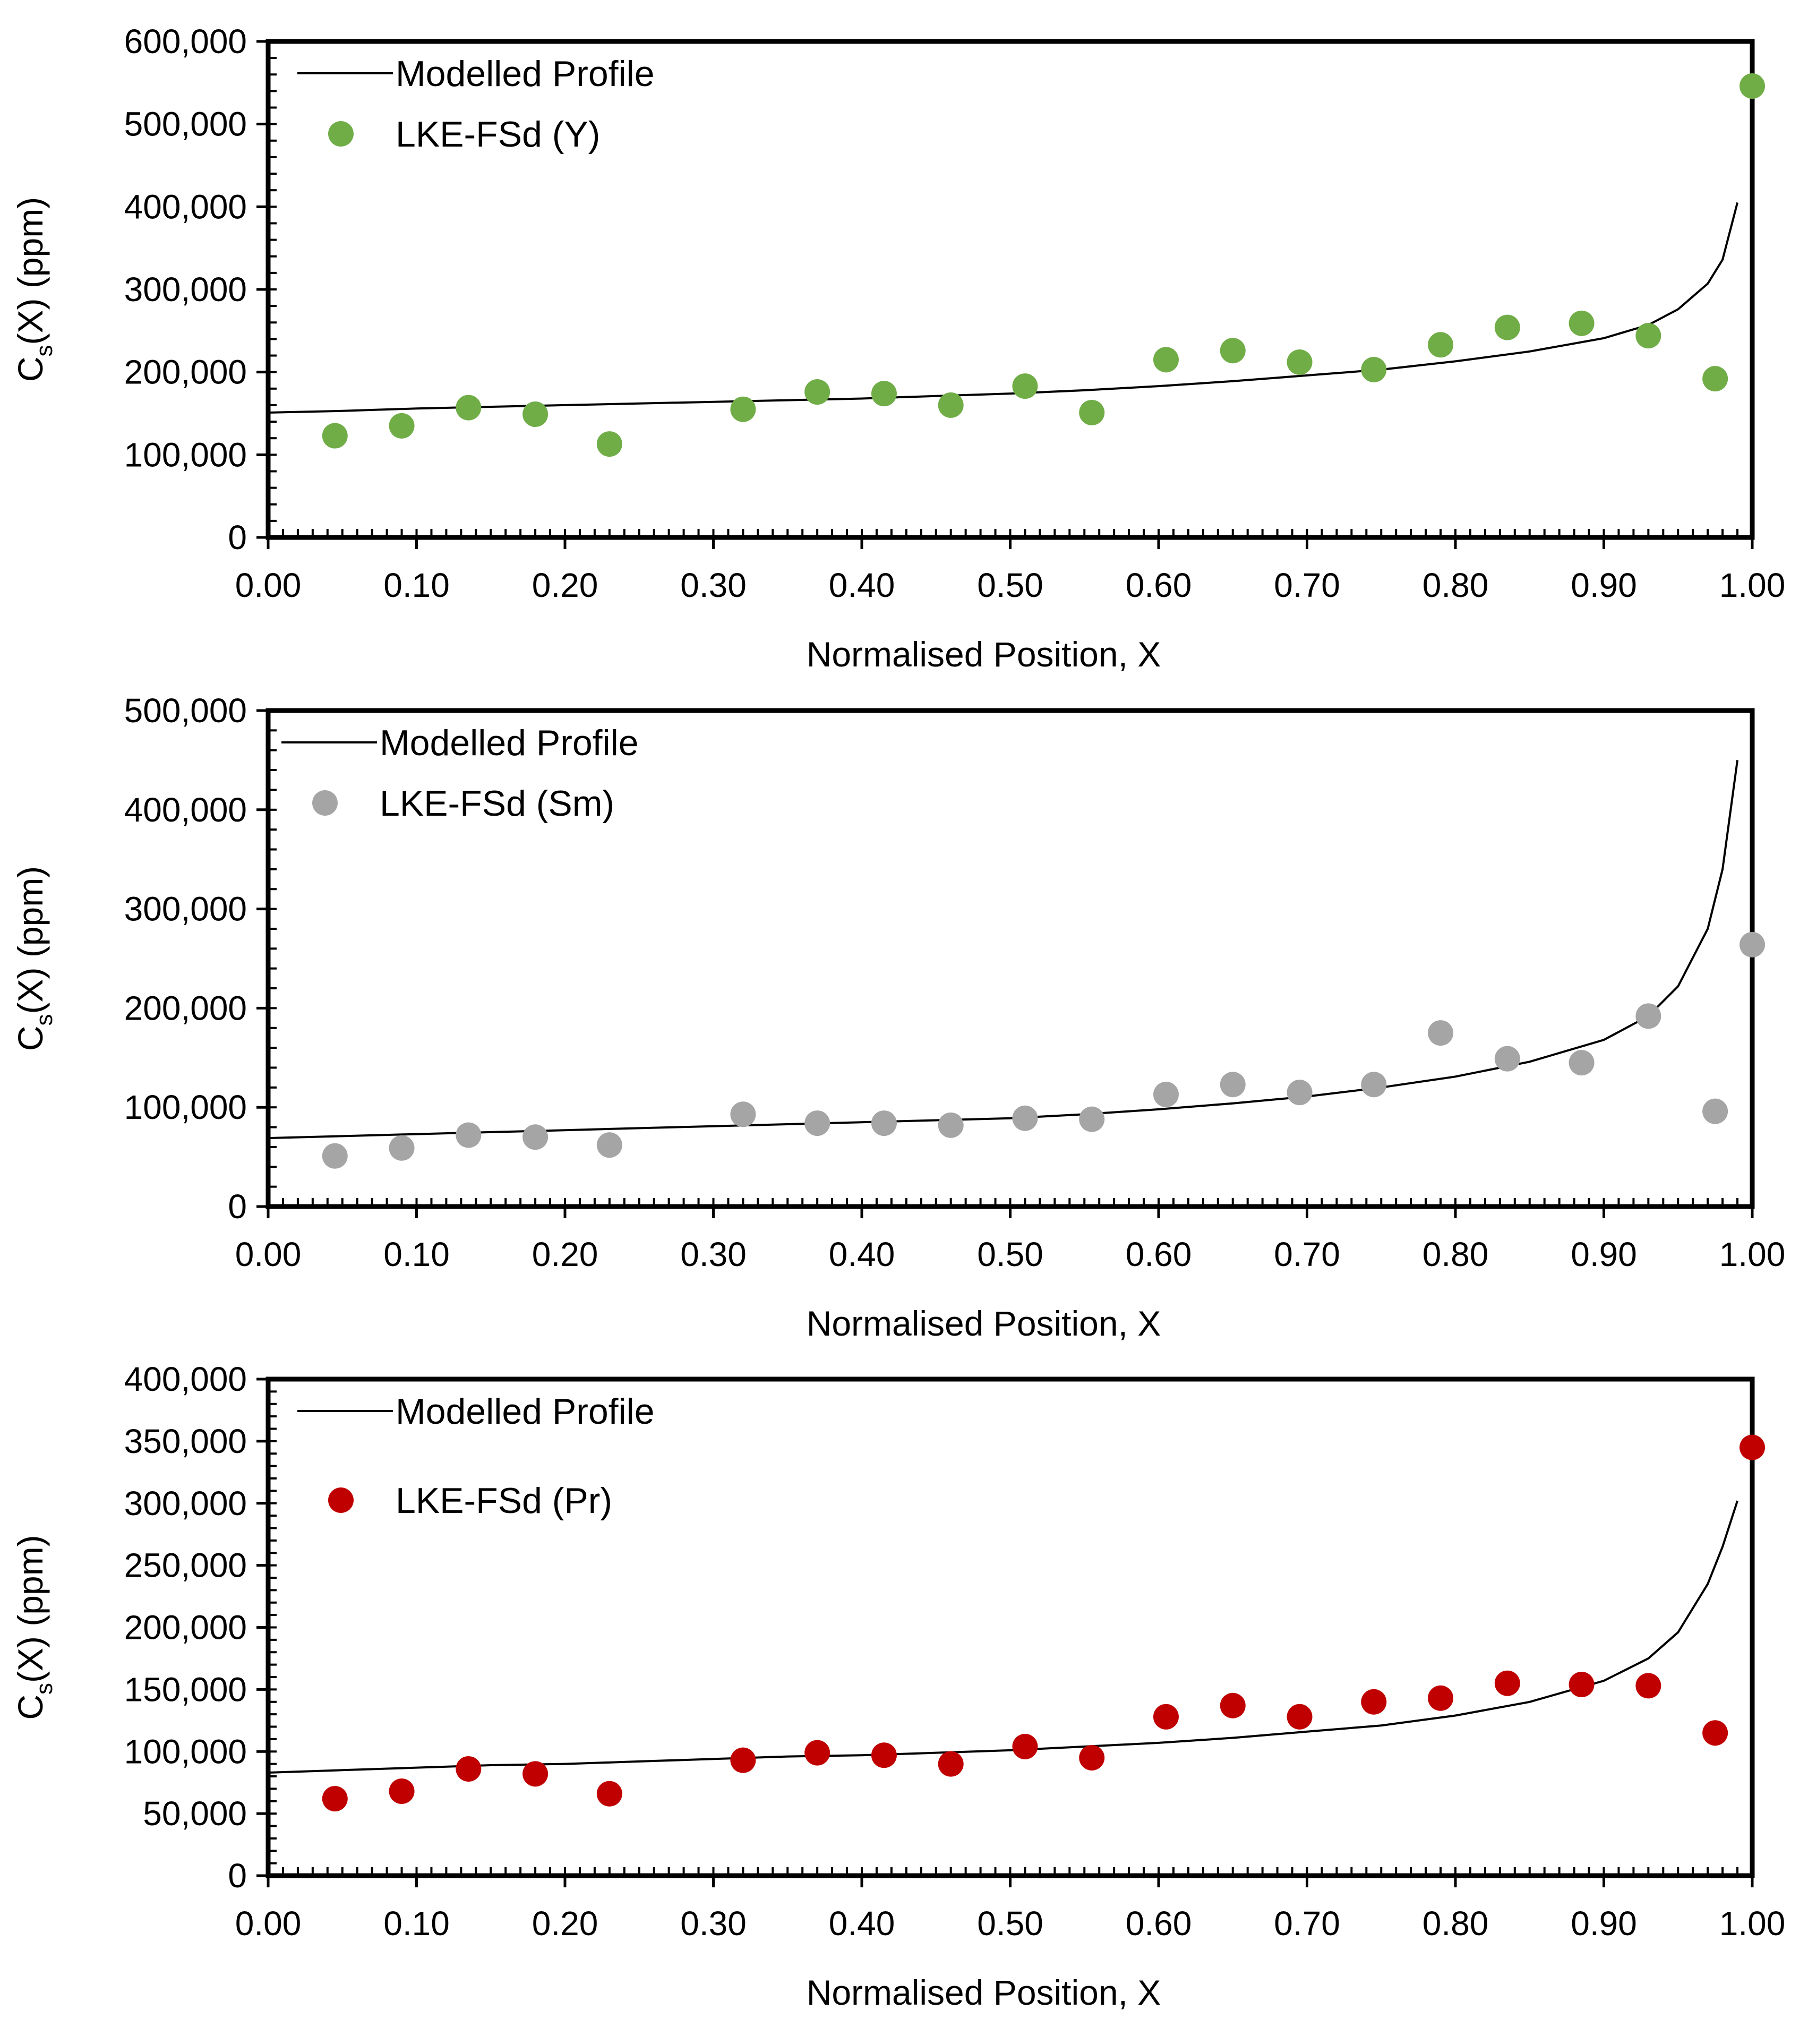  What do you see at coordinates (34, 1627) in the screenshot?
I see `y-axis-title: Cs(X) (ppm)` at bounding box center [34, 1627].